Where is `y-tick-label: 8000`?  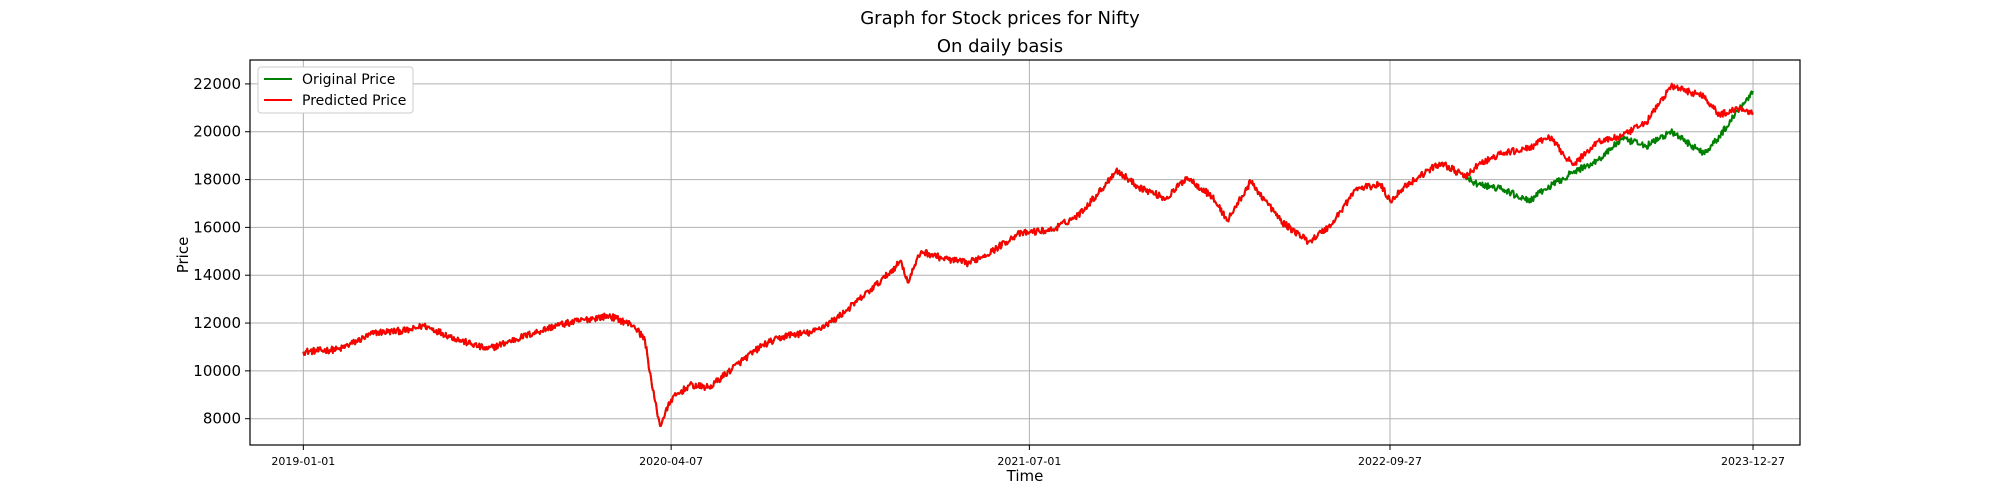 y-tick-label: 8000 is located at coordinates (222, 419).